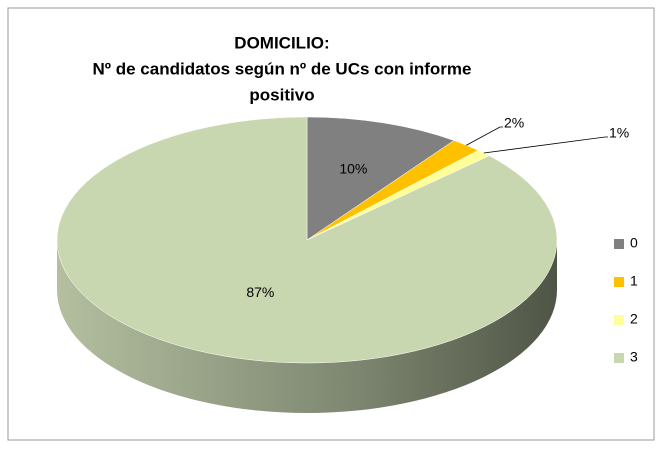  Describe the element at coordinates (634, 281) in the screenshot. I see `legend-label: 1` at that location.